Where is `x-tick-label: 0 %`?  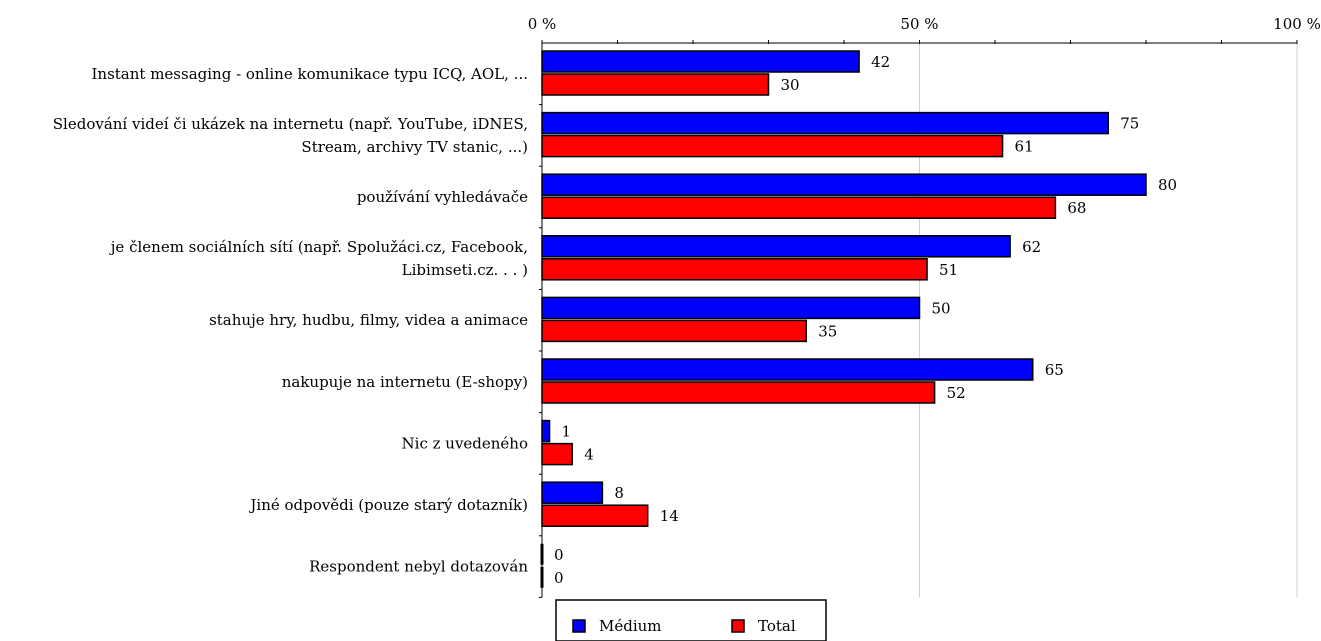 x-tick-label: 0 % is located at coordinates (542, 24).